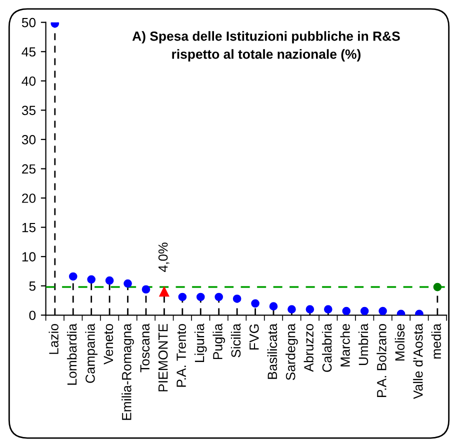  I want to click on x-tick-label: Emilia-Romagna, so click(128, 371).